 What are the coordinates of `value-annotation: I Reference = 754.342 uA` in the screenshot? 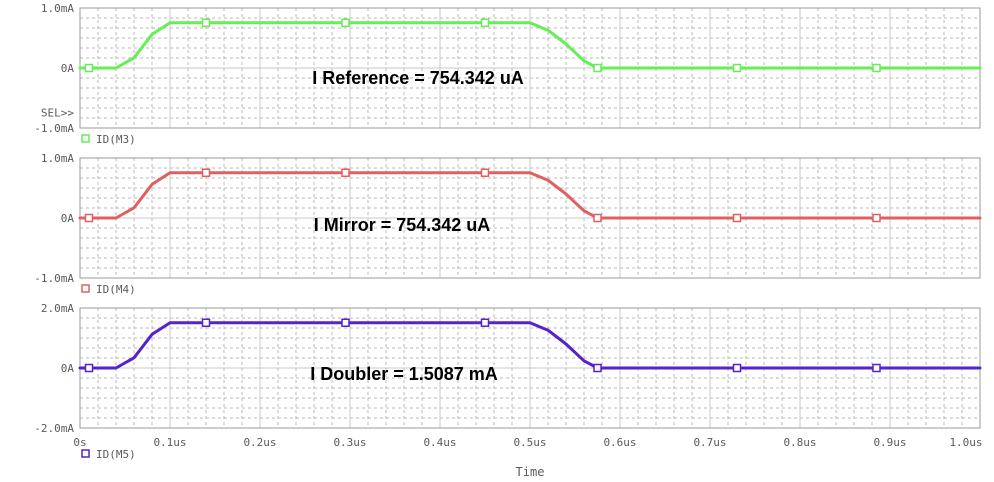 It's located at (418, 78).